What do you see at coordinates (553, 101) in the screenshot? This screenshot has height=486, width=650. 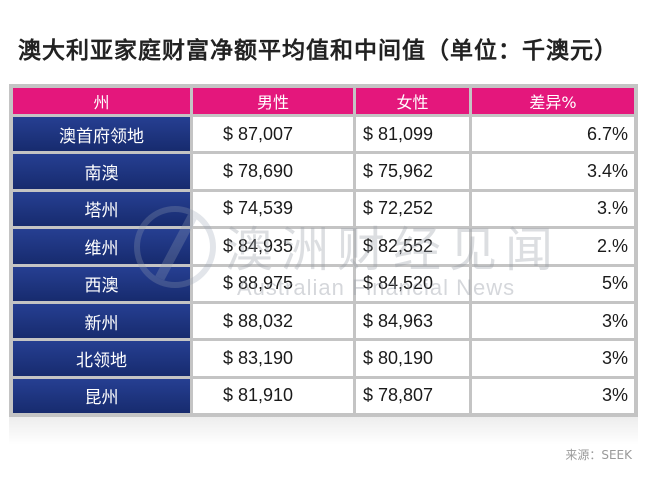 I see `header-difference: 差异%` at bounding box center [553, 101].